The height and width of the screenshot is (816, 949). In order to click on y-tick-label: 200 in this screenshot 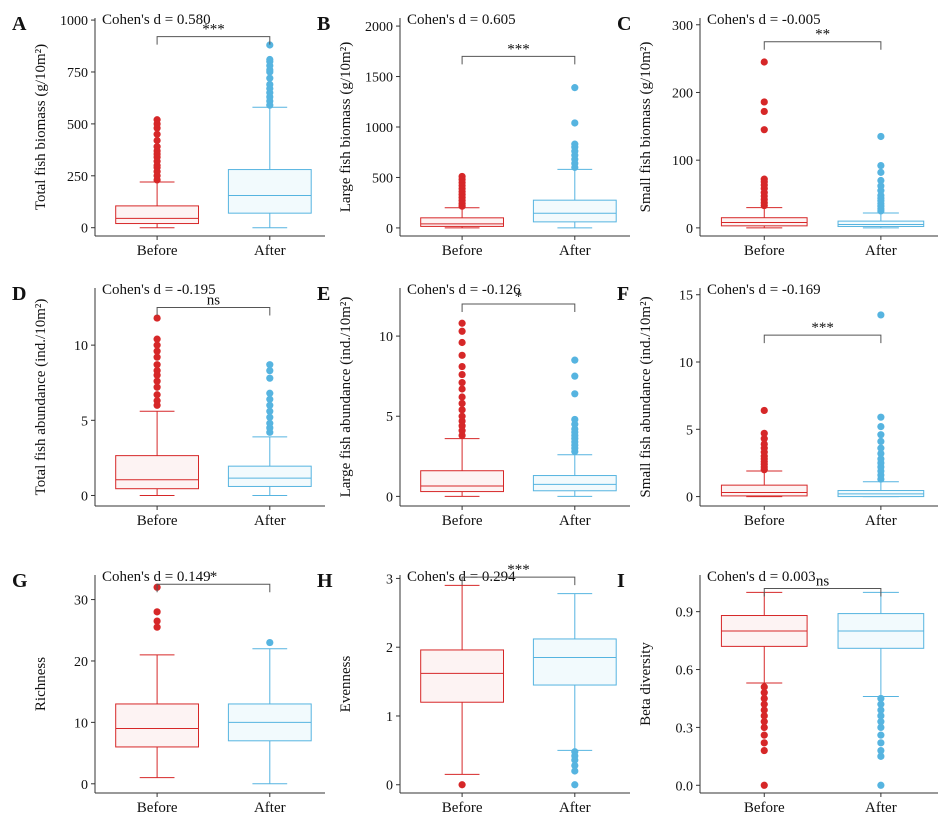, I will do `click(682, 93)`.